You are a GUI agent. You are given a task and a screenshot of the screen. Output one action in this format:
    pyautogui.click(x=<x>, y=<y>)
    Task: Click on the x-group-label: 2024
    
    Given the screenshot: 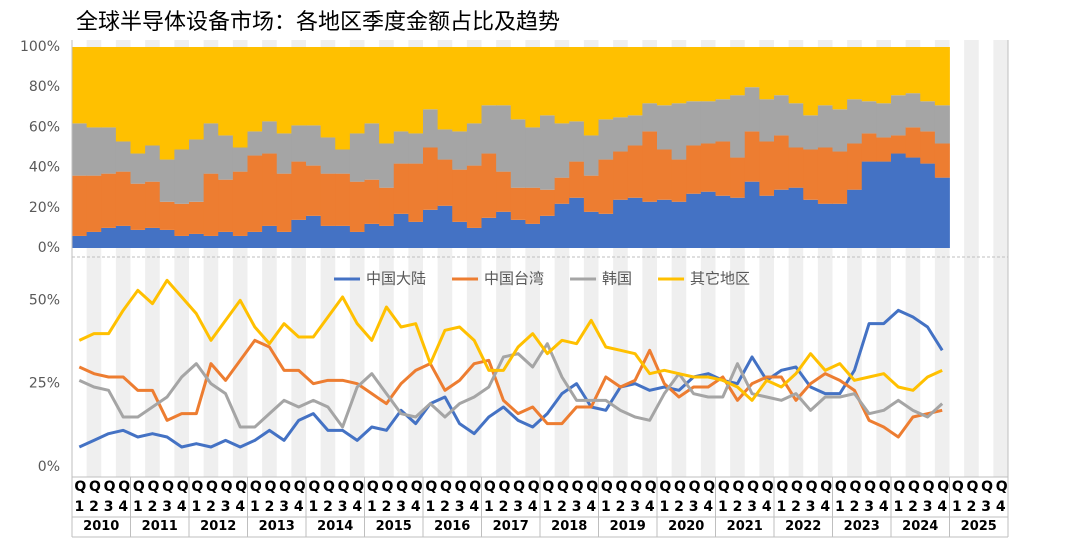 What is the action you would take?
    pyautogui.click(x=920, y=526)
    